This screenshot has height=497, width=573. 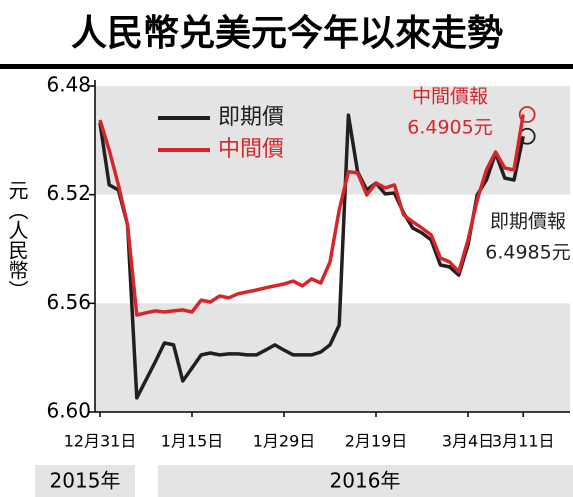 What do you see at coordinates (192, 441) in the screenshot?
I see `x-tick-label: 1月15日` at bounding box center [192, 441].